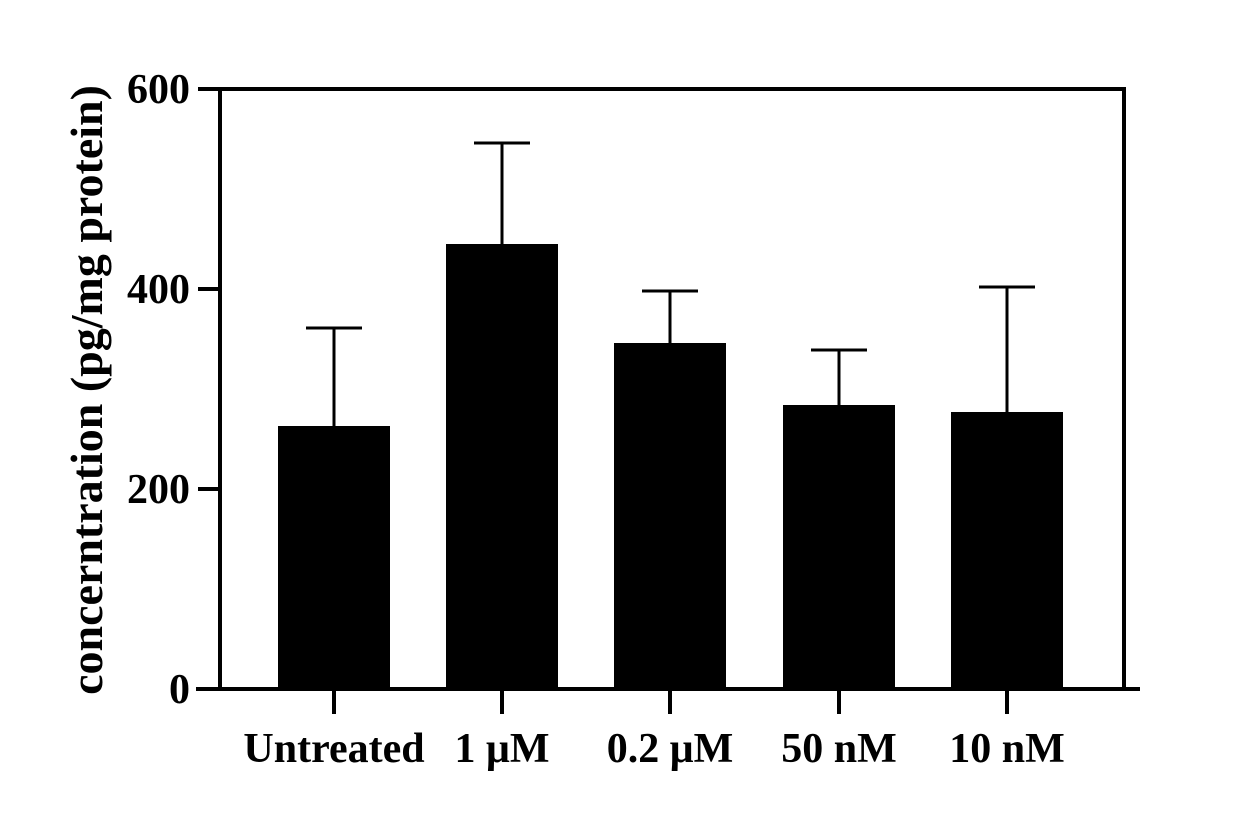 The height and width of the screenshot is (834, 1260). I want to click on x-tick-label: 1 μM, so click(502, 749).